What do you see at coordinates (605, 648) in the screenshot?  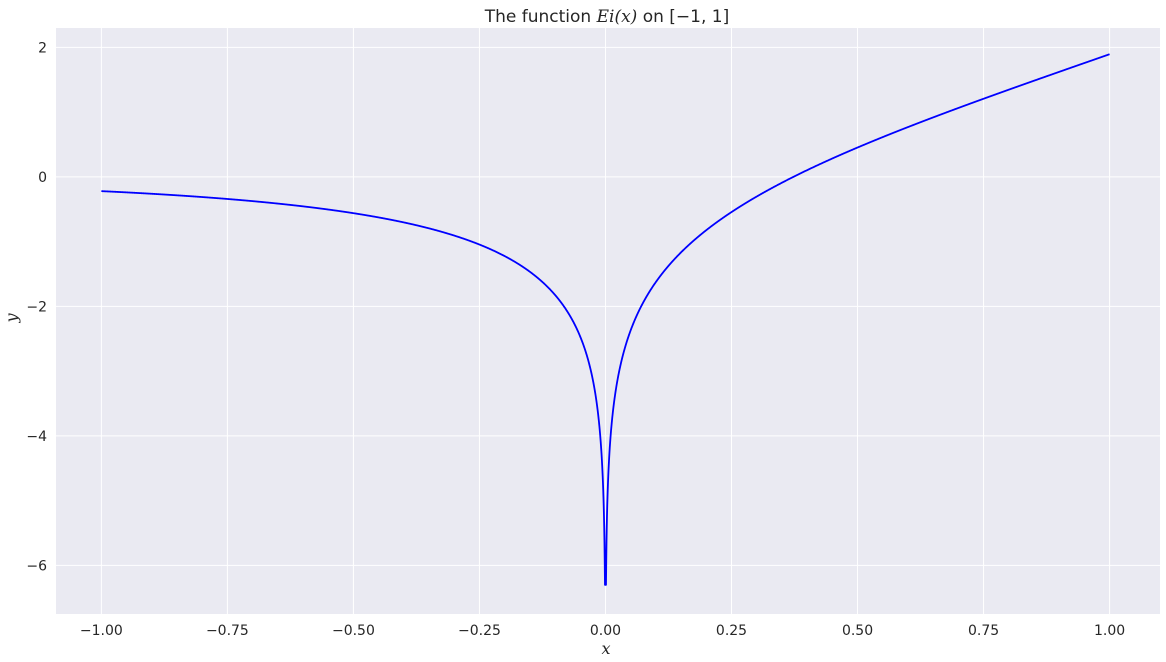 I see `x-axis-label: x` at bounding box center [605, 648].